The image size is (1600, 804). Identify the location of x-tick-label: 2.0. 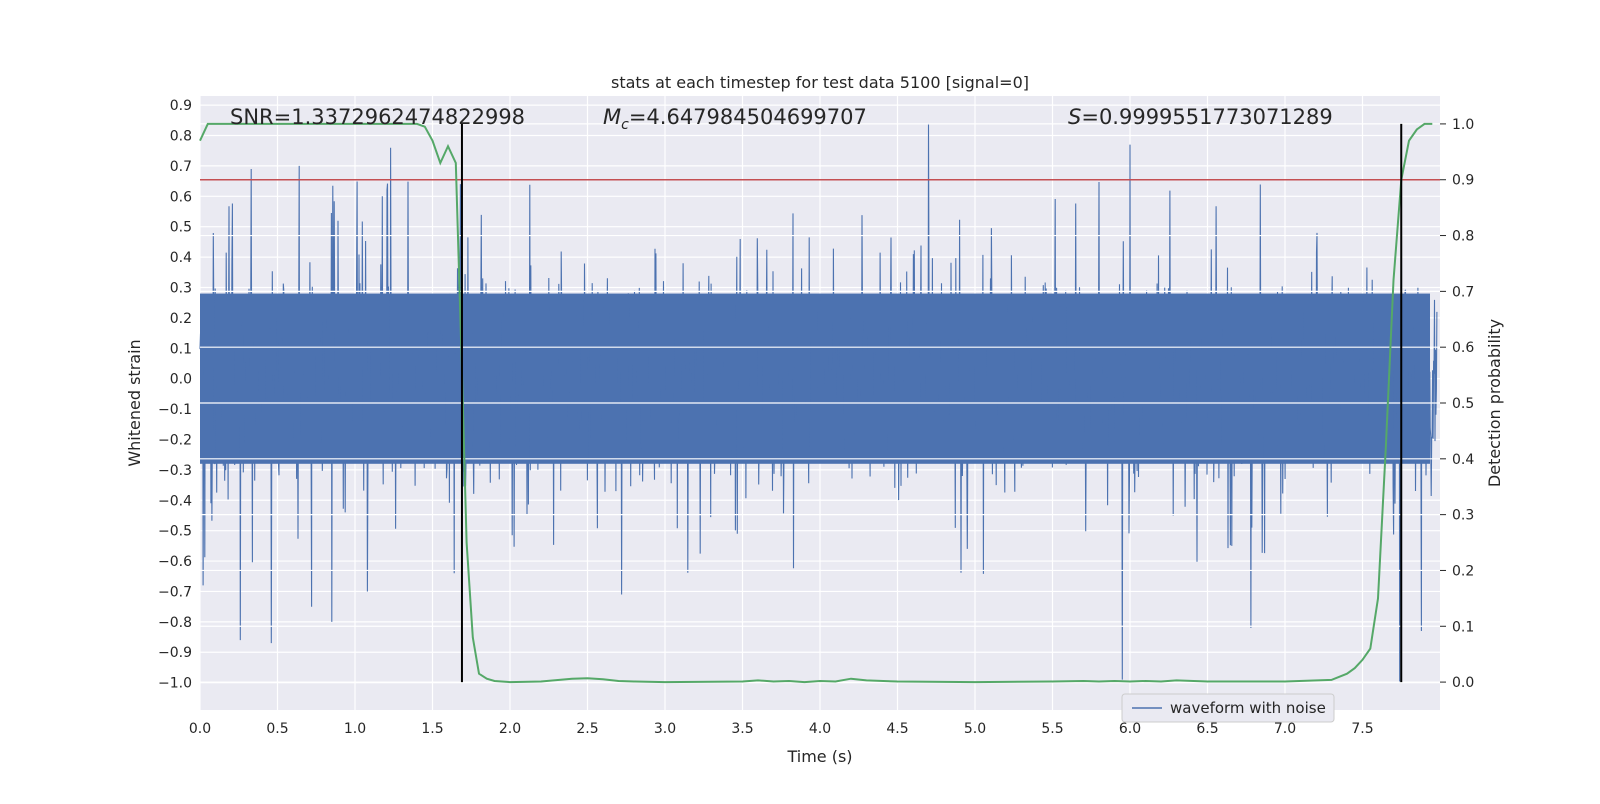
(510, 729).